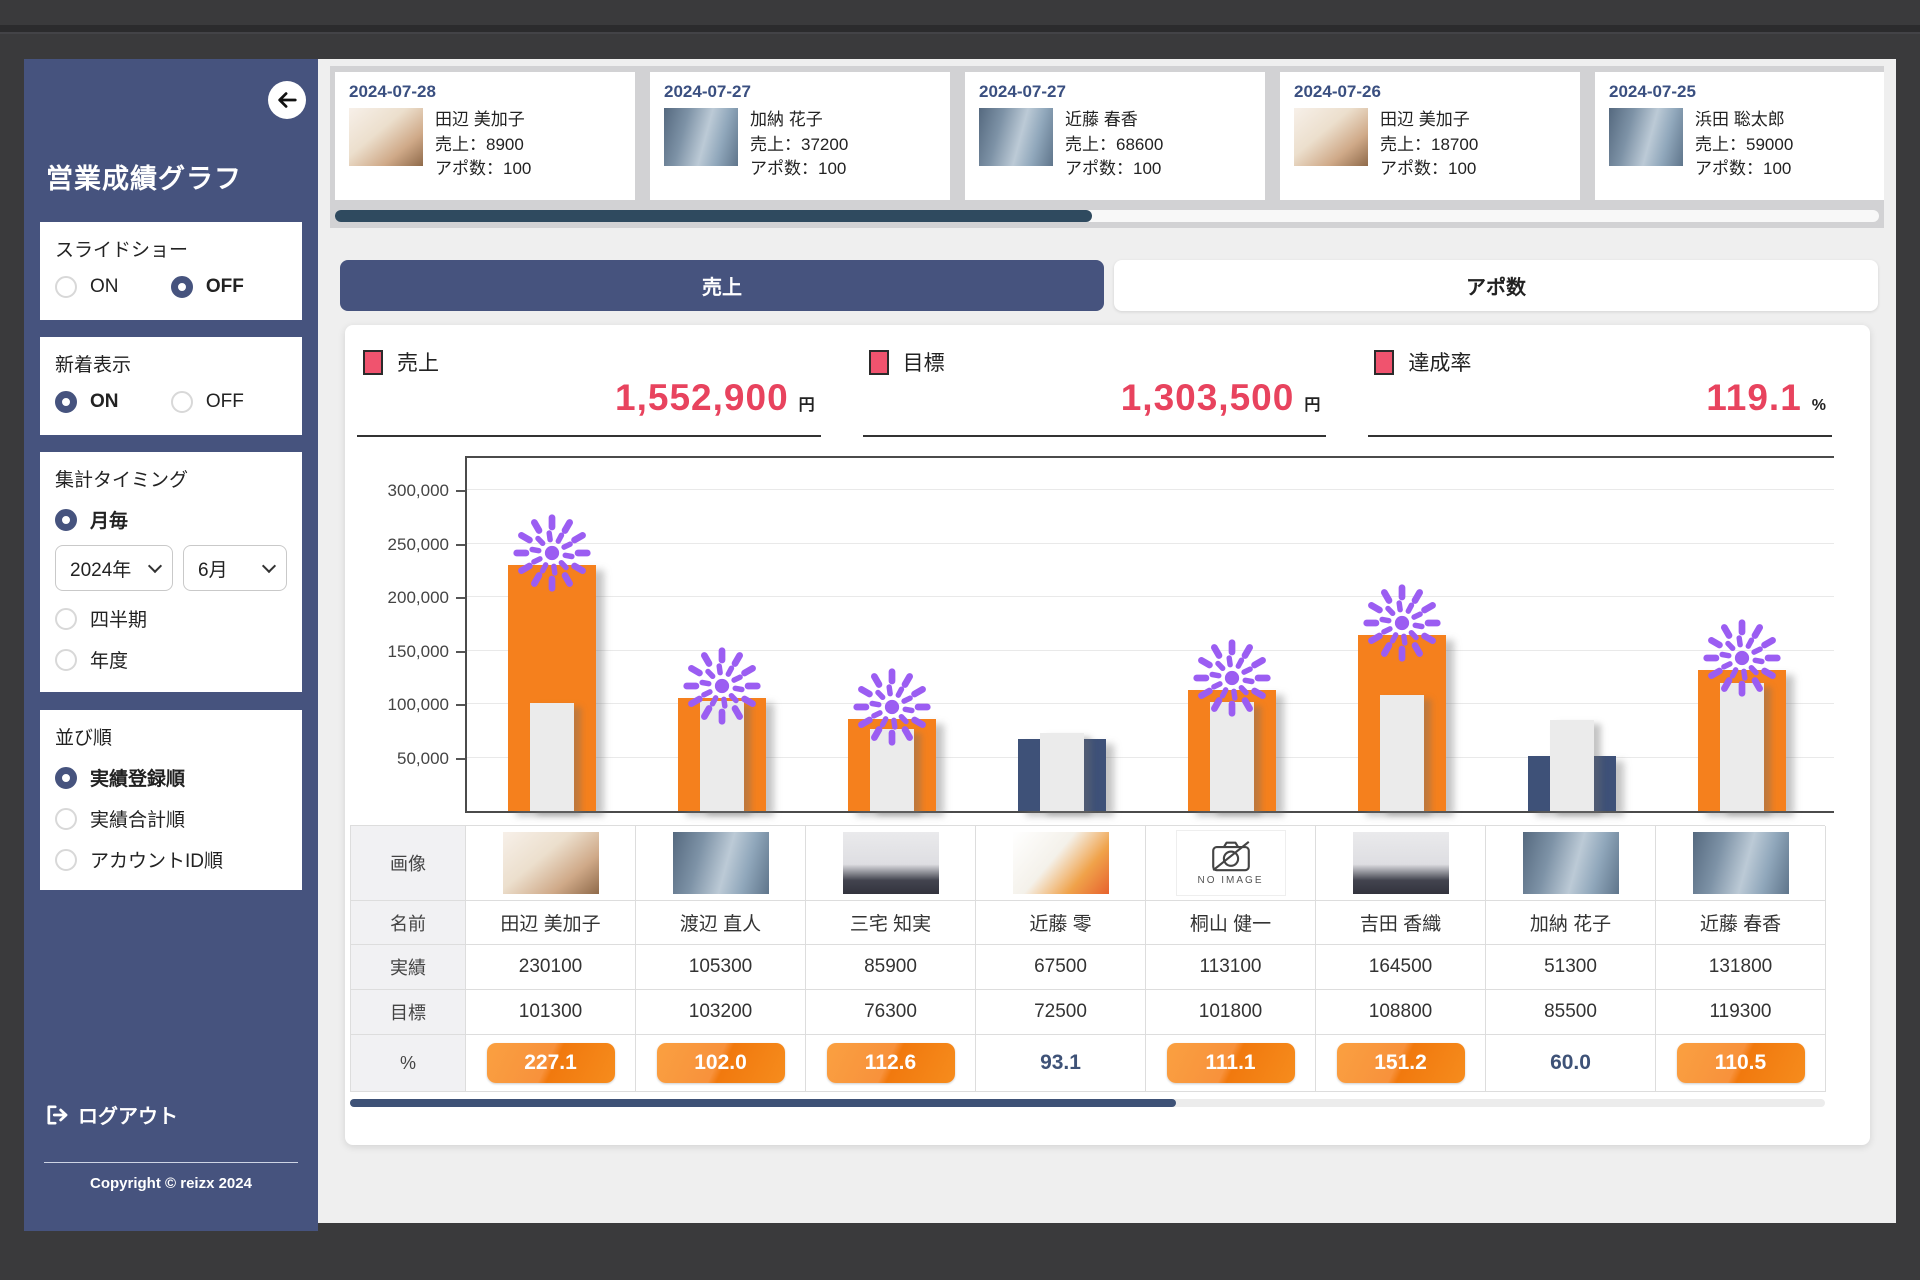 This screenshot has width=1920, height=1280. I want to click on y-tick-label: 200,000, so click(418, 598).